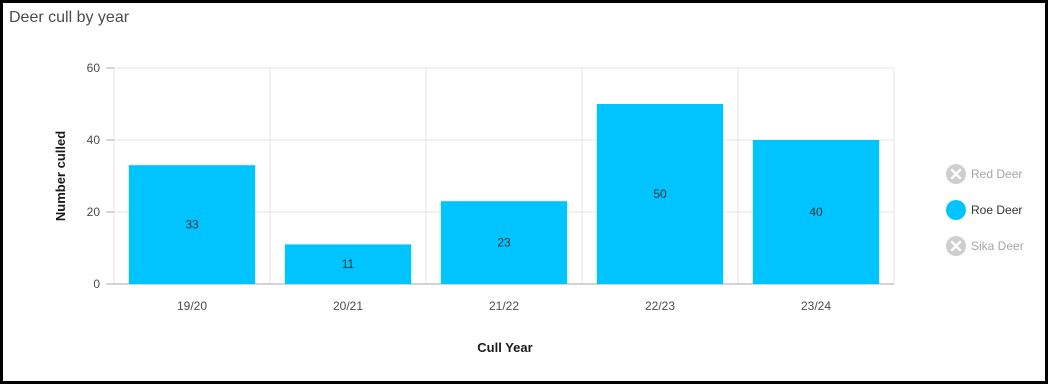 This screenshot has width=1048, height=384. Describe the element at coordinates (348, 306) in the screenshot. I see `x-tick-label: 20/21` at that location.